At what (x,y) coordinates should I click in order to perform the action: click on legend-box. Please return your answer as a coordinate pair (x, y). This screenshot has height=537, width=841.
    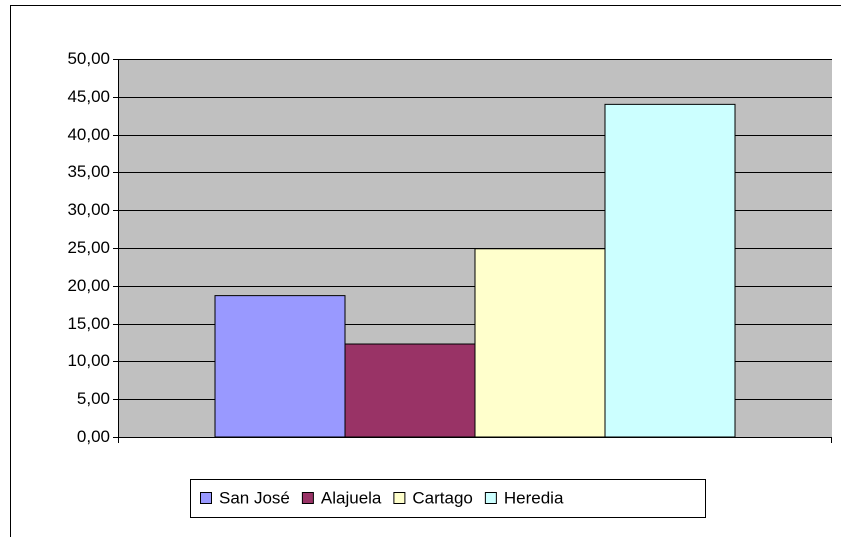
    Looking at the image, I should click on (448, 498).